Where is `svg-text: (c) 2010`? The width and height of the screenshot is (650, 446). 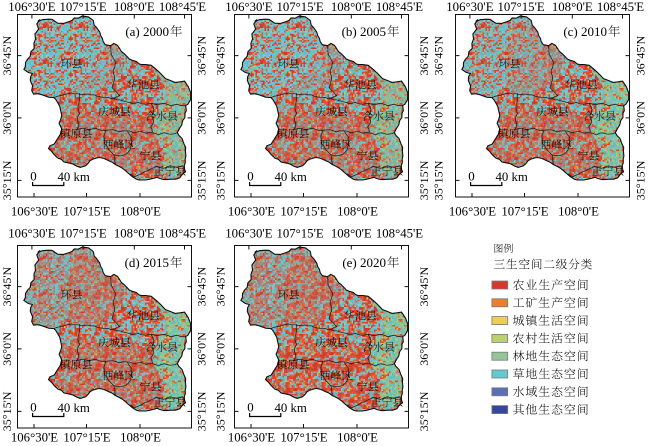 svg-text: (c) 2010 is located at coordinates (585, 31).